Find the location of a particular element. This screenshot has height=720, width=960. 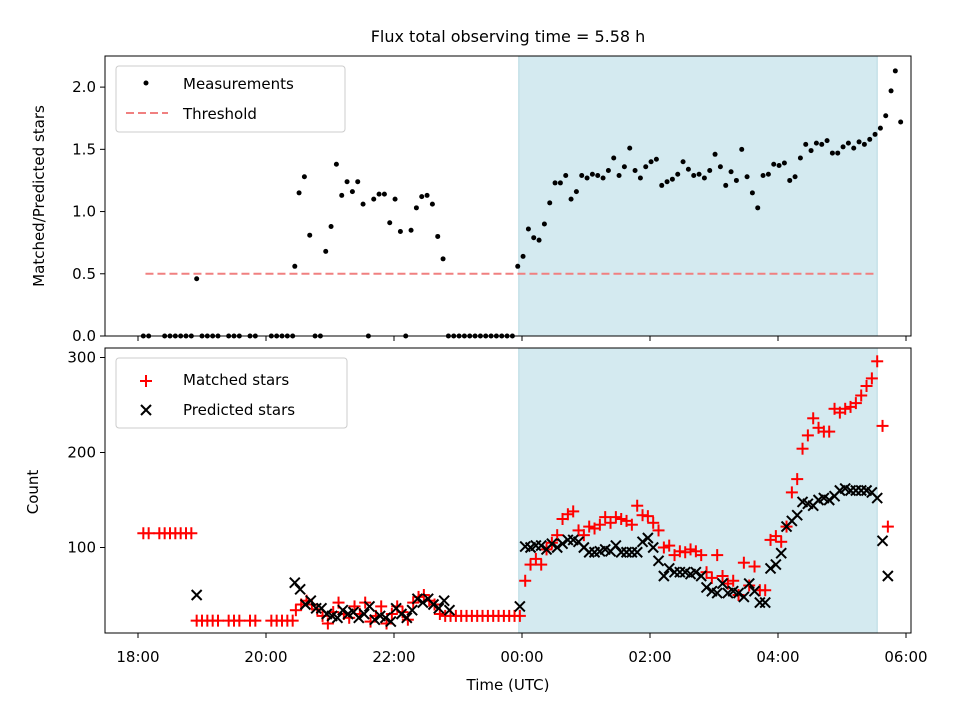

bottom-y-axis: 100 200 300 is located at coordinates (86, 453).